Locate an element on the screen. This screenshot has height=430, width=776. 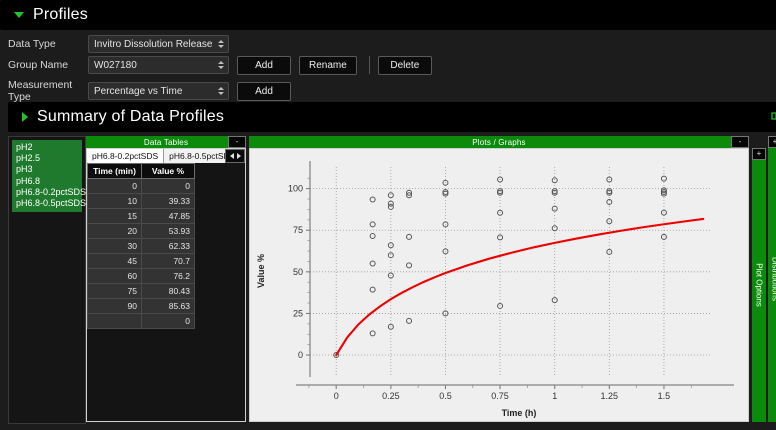
table-row: 0 is located at coordinates (141, 321).